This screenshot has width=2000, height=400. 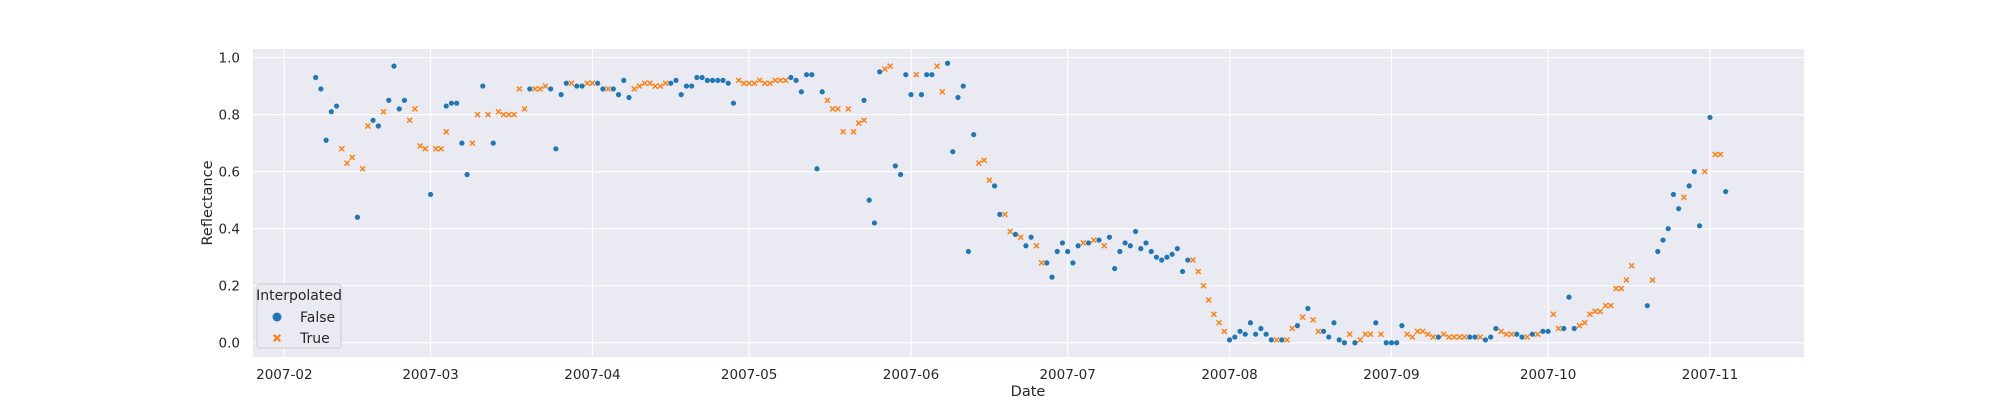 I want to click on y-axis-title: Reflectance, so click(x=208, y=202).